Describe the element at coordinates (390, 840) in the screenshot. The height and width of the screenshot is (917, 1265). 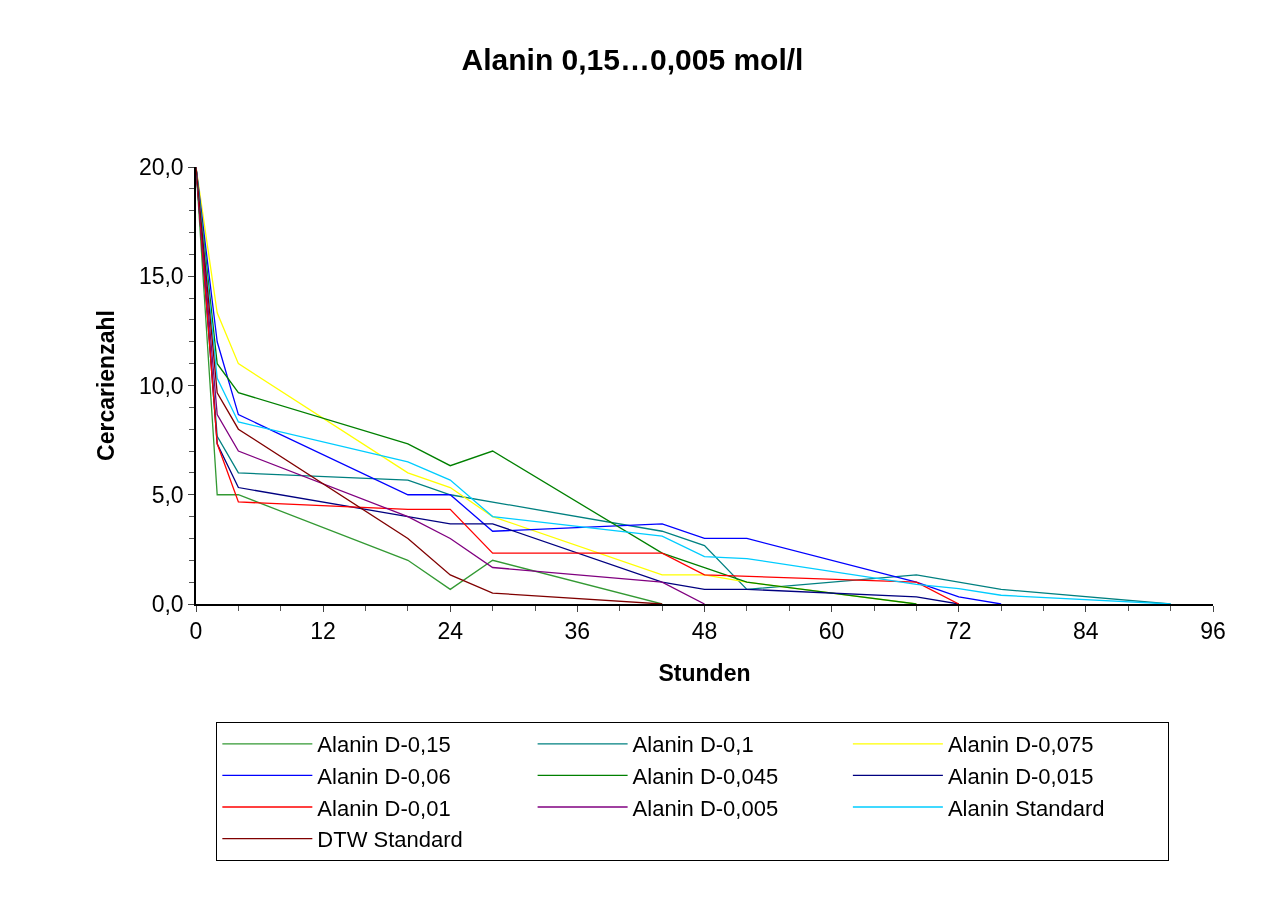
I see `legend-label: DTW Standard` at that location.